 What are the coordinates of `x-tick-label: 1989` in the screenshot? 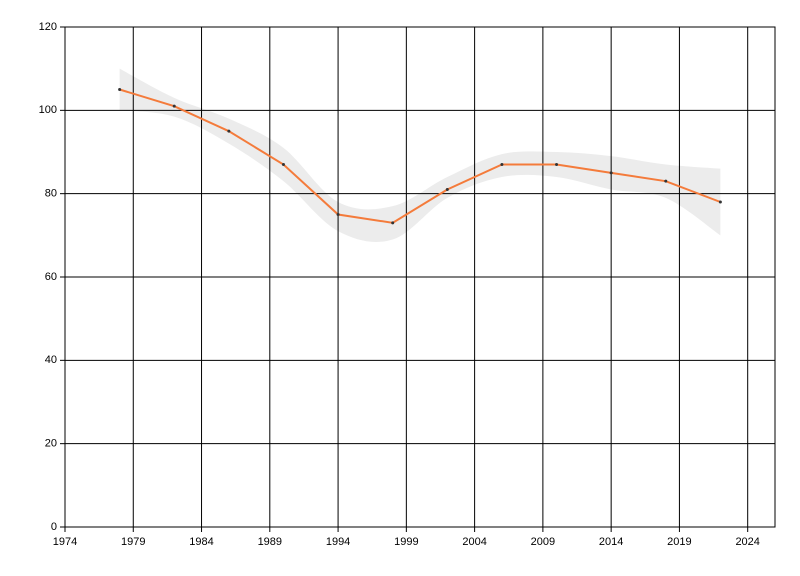 It's located at (270, 542).